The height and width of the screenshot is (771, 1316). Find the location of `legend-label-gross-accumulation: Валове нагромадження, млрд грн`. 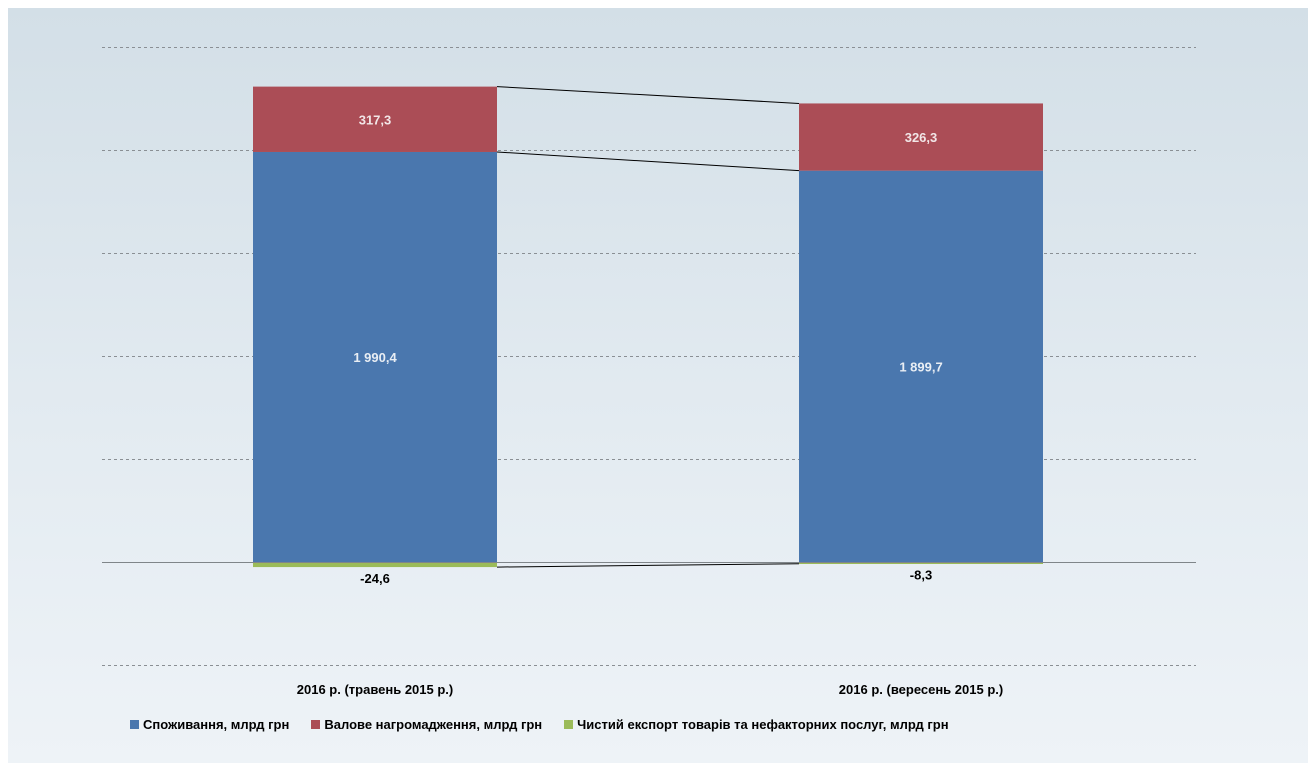

legend-label-gross-accumulation: Валове нагромадження, млрд грн is located at coordinates (433, 724).